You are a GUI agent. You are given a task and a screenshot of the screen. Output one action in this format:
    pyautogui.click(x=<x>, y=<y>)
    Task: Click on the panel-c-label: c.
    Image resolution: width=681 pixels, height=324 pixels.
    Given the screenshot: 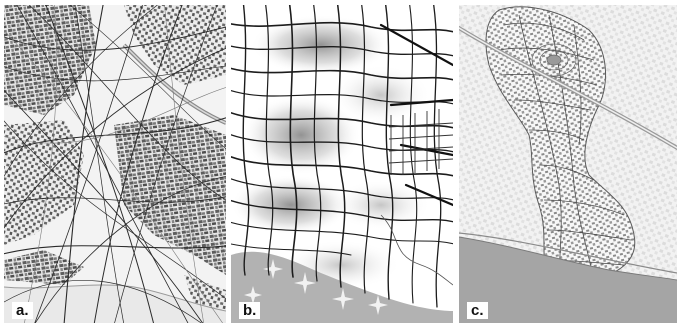 What is the action you would take?
    pyautogui.click(x=477, y=310)
    